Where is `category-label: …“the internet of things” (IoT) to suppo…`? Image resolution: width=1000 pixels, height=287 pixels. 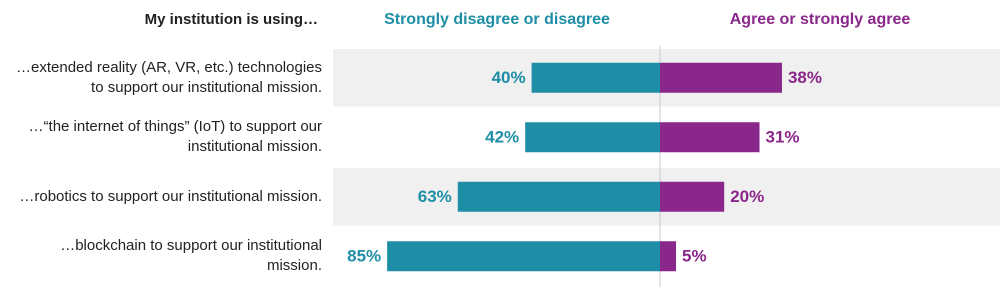 category-label: …“the internet of things” (IoT) to suppo… is located at coordinates (175, 137).